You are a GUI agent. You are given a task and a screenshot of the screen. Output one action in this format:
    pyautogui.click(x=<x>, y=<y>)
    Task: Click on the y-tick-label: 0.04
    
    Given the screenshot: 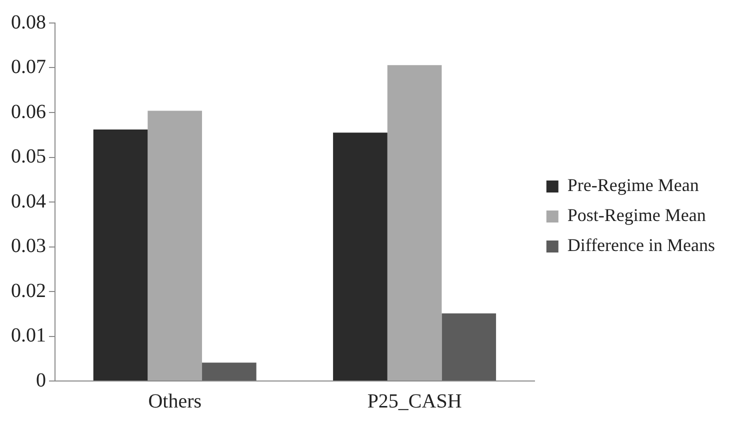 What is the action you would take?
    pyautogui.click(x=28, y=201)
    